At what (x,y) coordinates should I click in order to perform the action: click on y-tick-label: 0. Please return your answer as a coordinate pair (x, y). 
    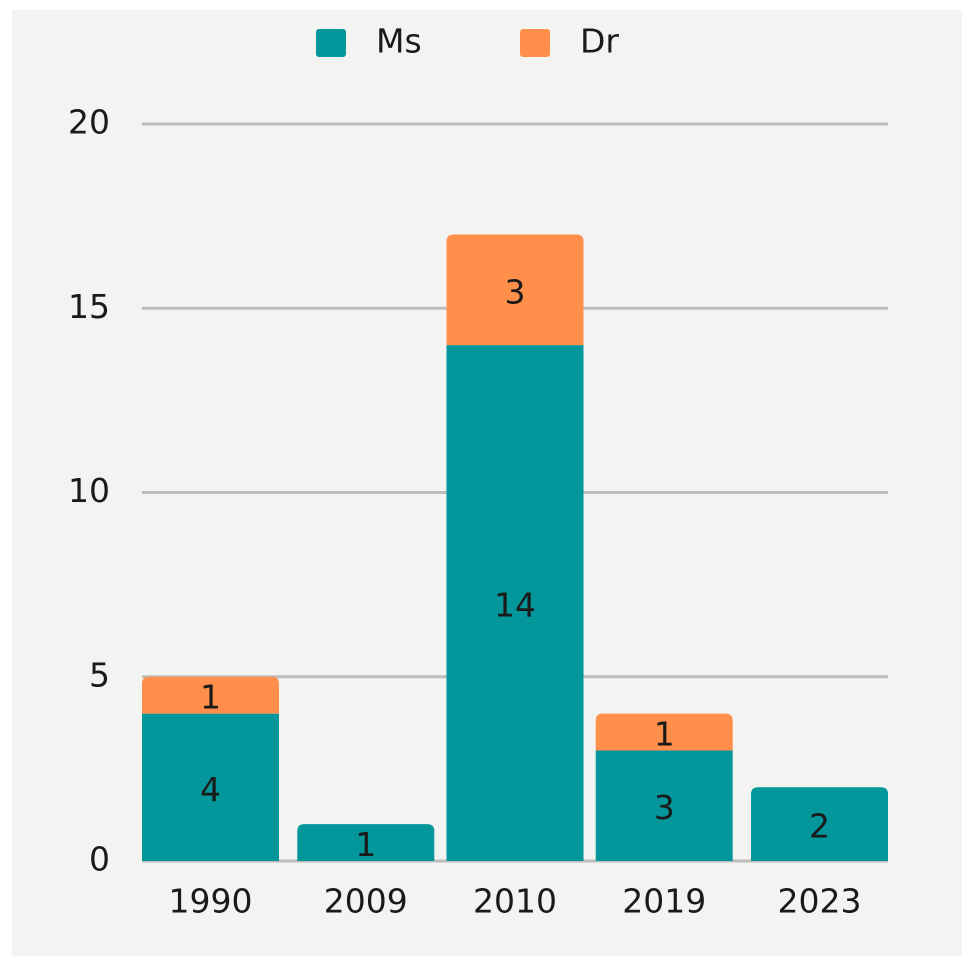
    Looking at the image, I should click on (99, 859).